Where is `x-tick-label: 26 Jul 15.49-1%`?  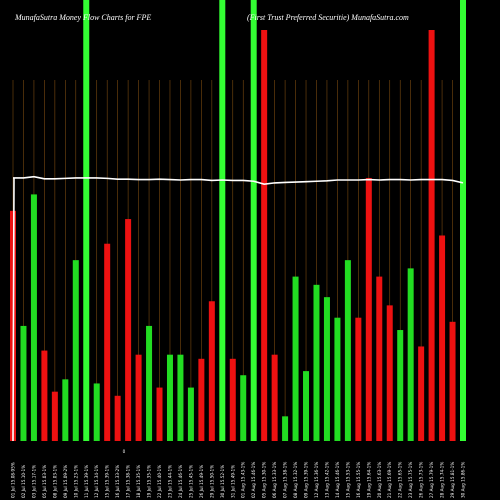
x-tick-label: 26 Jul 15.49-1% is located at coordinates (201, 481).